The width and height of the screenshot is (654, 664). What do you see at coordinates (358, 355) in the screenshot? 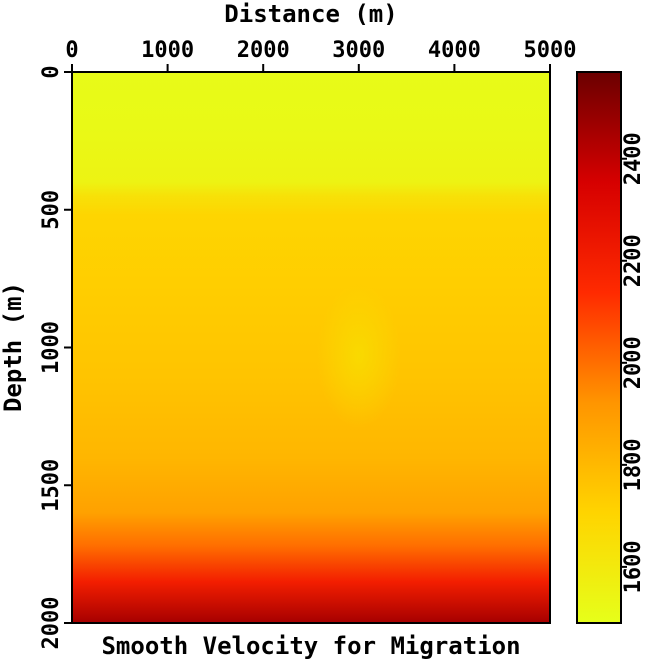
I see `velocity-anomaly` at bounding box center [358, 355].